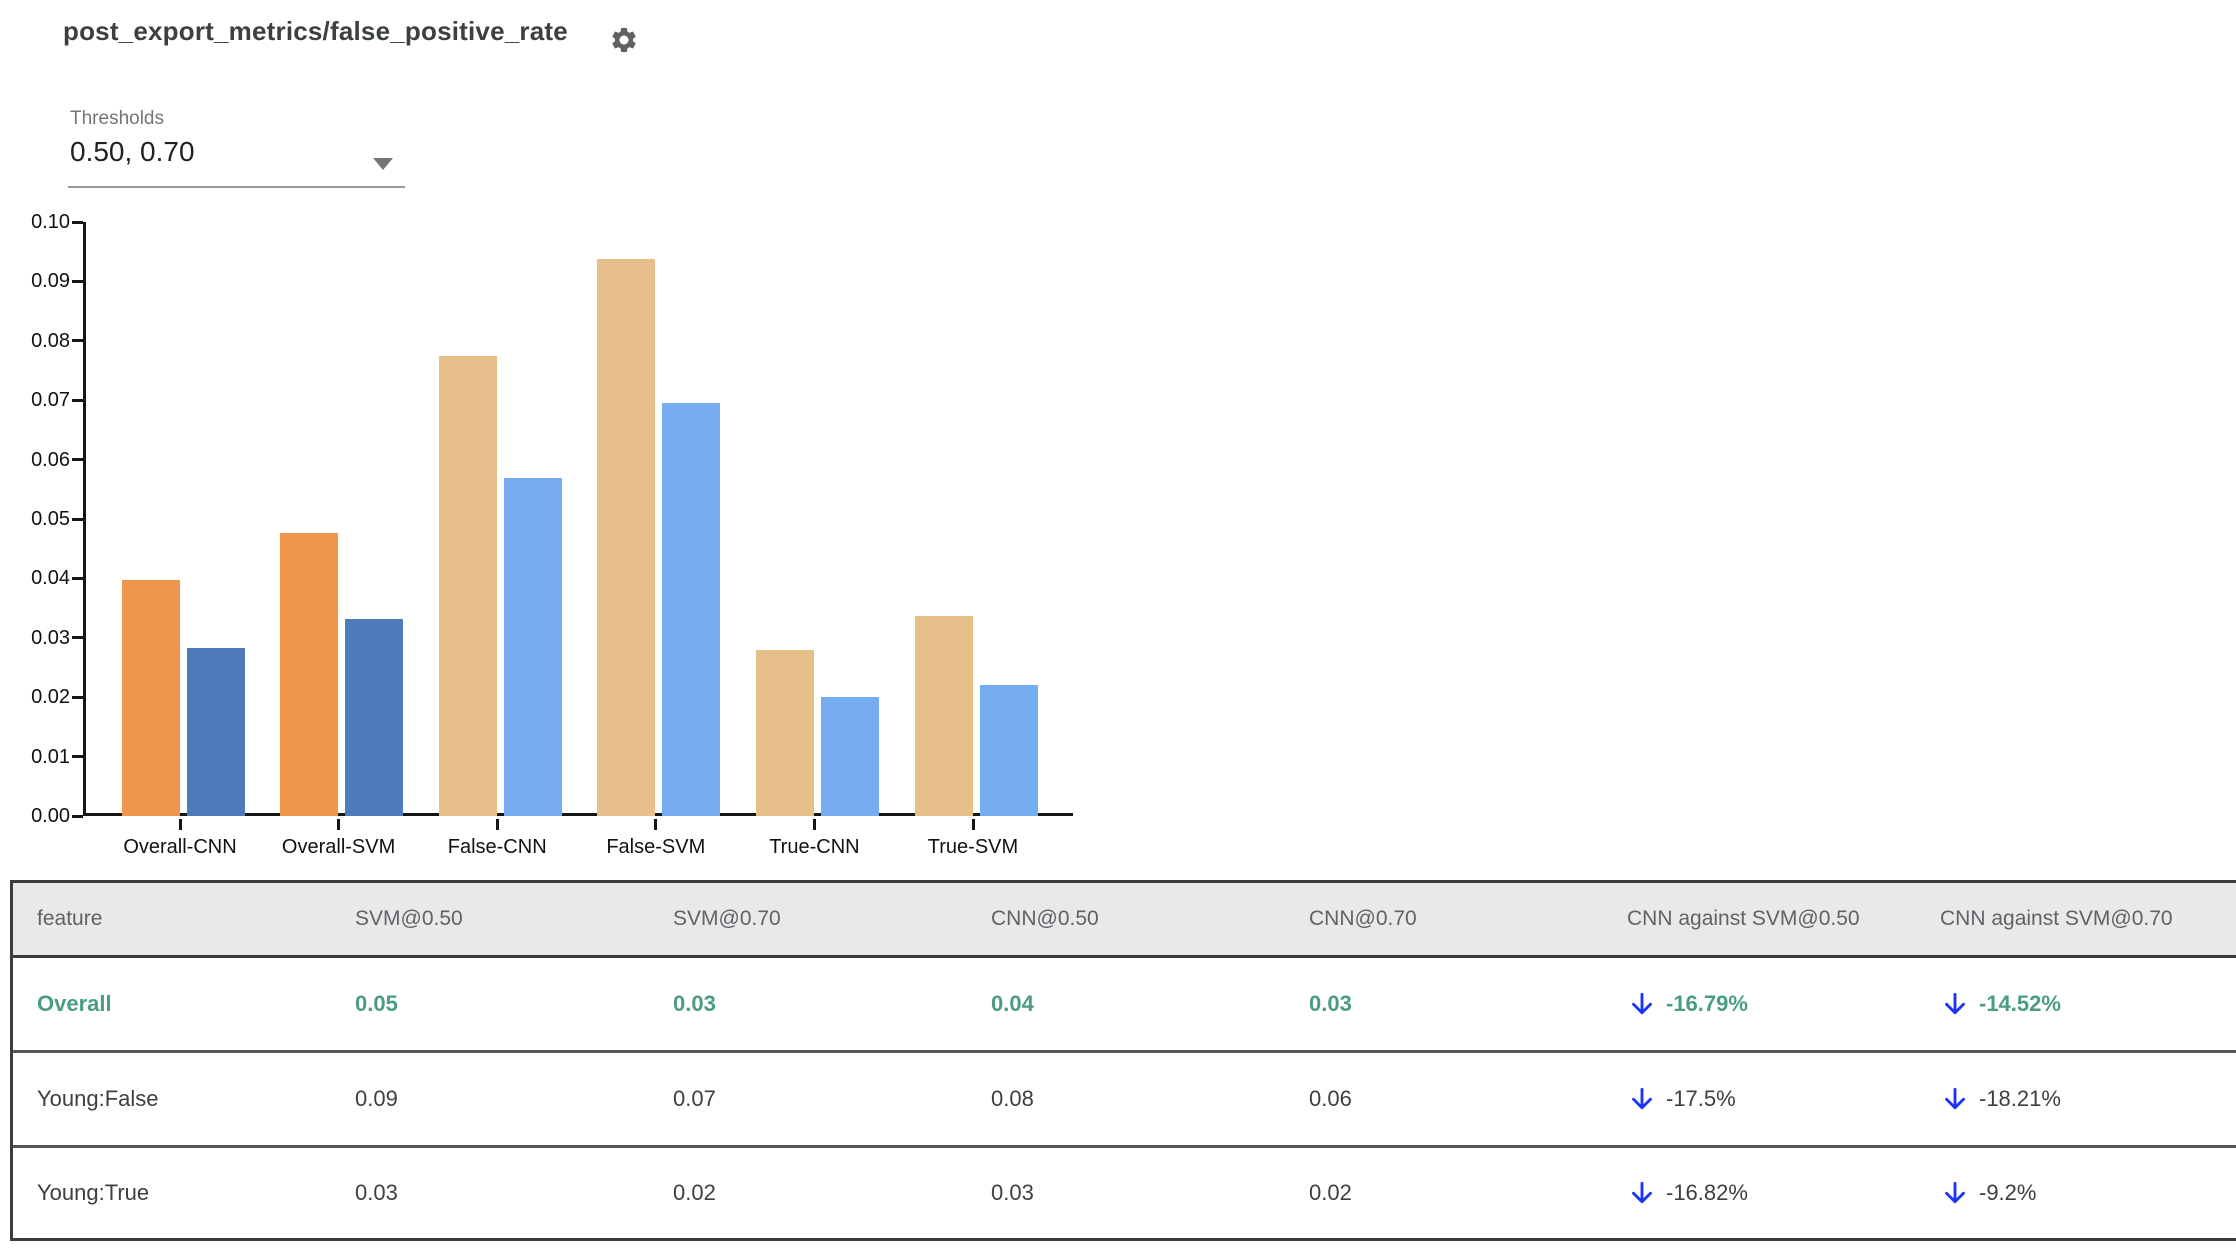 Image resolution: width=2236 pixels, height=1258 pixels. Describe the element at coordinates (1124, 1005) in the screenshot. I see `table-row-overall: Overall 0.05 0.03 0.04 0.03 -16.79% -14.52%` at that location.